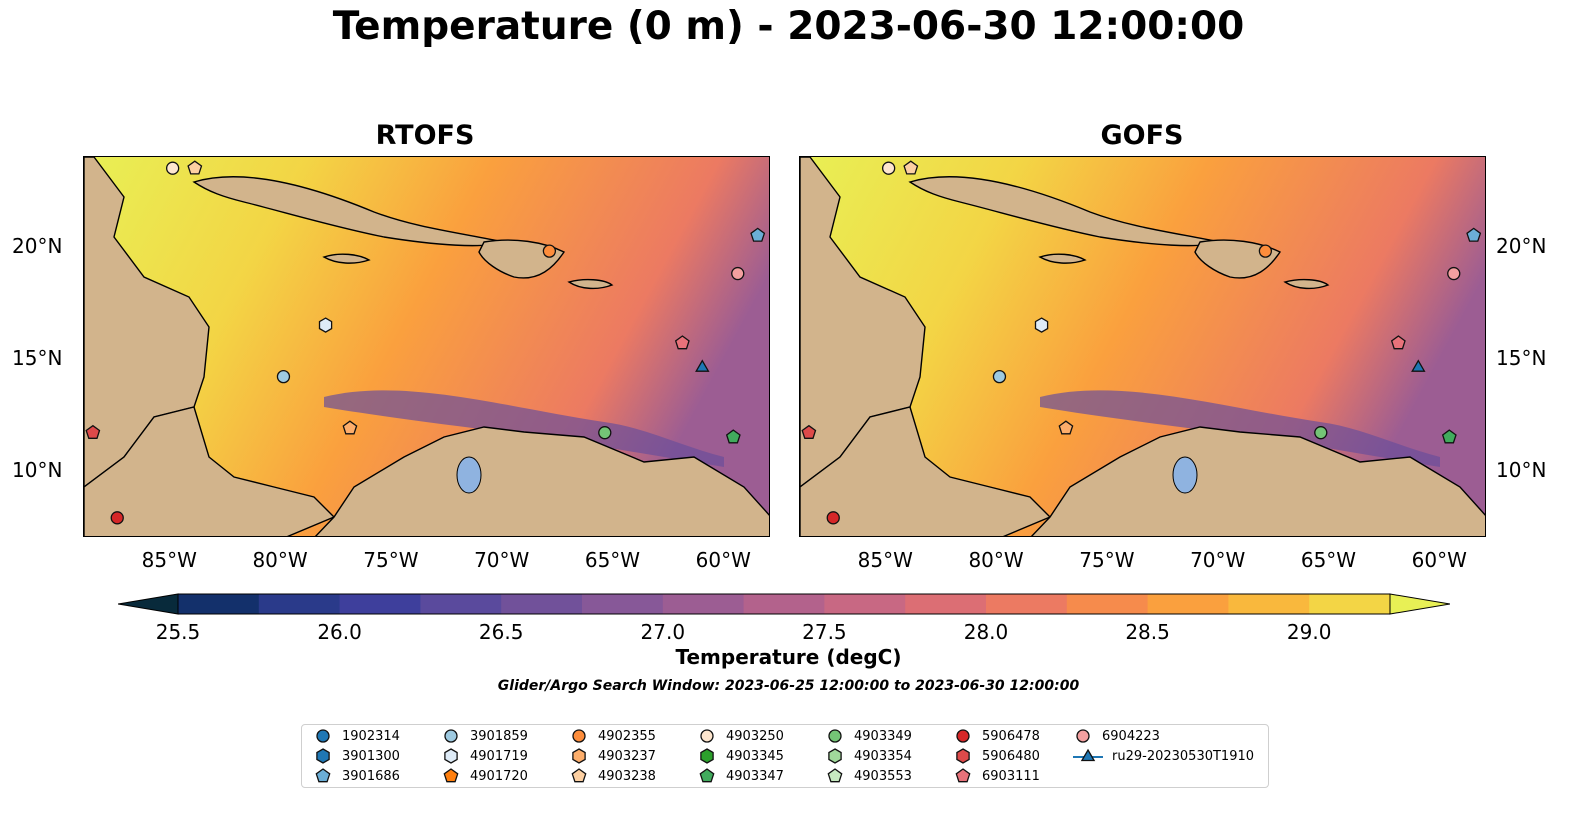  What do you see at coordinates (425, 135) in the screenshot?
I see `panel-title-rtofs: RTOFS` at bounding box center [425, 135].